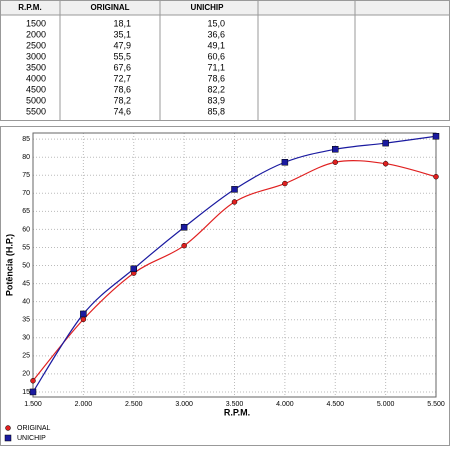  Describe the element at coordinates (36, 45) in the screenshot. I see `table-cell: 2500` at that location.